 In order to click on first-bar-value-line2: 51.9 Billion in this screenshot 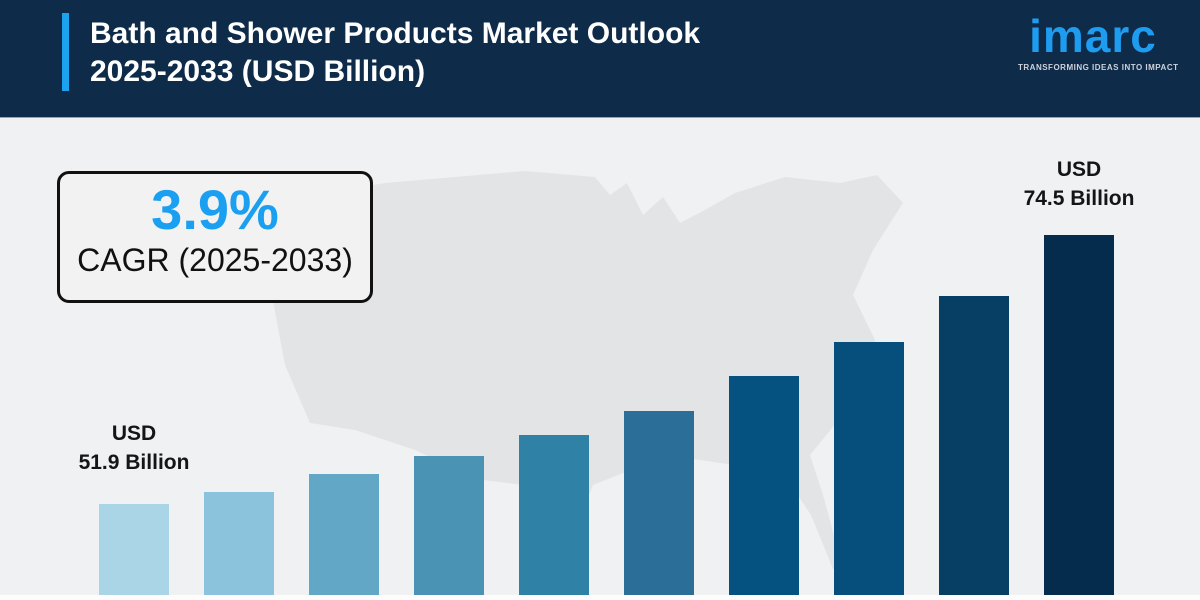, I will do `click(134, 462)`.